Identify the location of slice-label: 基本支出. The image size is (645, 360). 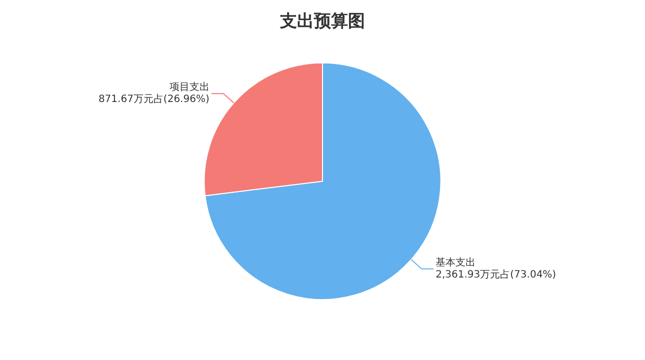
(456, 262).